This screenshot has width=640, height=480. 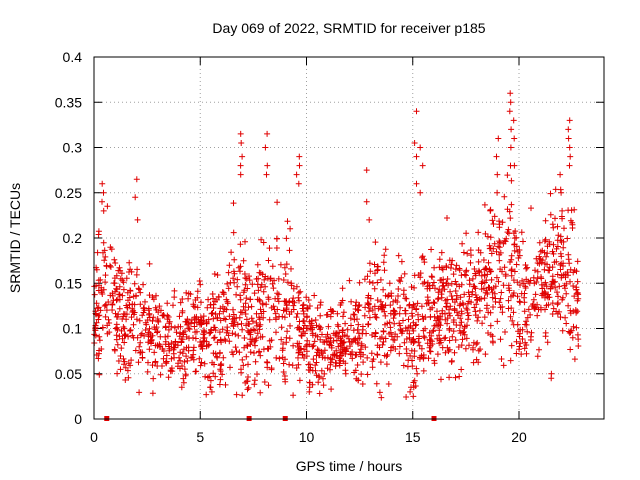 What do you see at coordinates (94, 437) in the screenshot?
I see `x-tick-label: 0` at bounding box center [94, 437].